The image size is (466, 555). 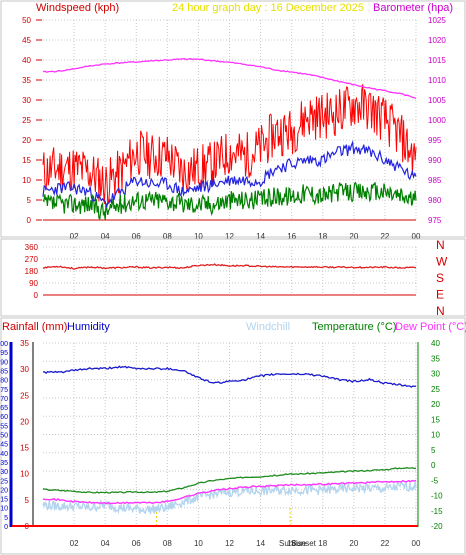 What do you see at coordinates (435, 140) in the screenshot?
I see `barometer-tick-label: 995` at bounding box center [435, 140].